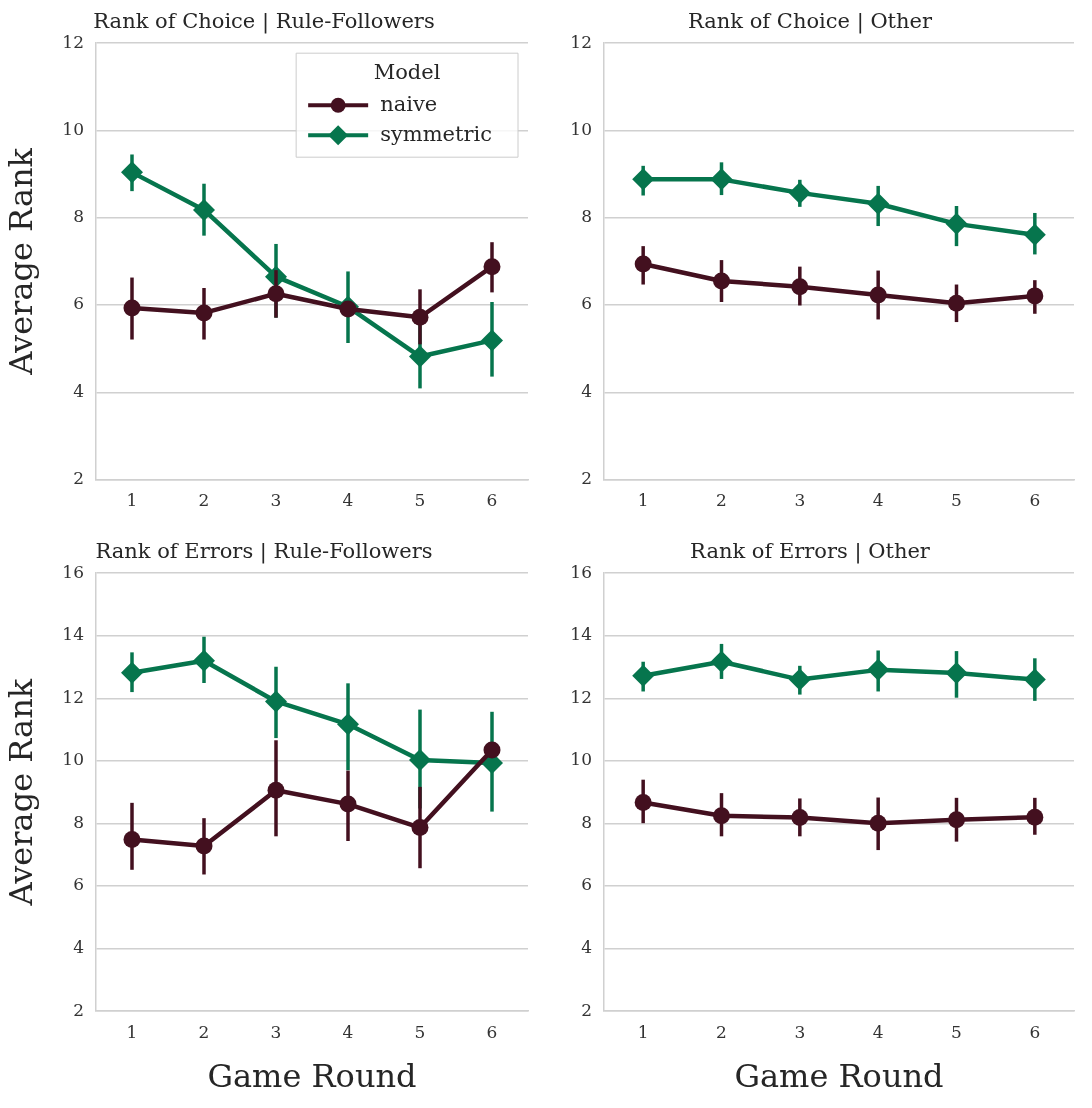 The width and height of the screenshot is (1092, 1108). Describe the element at coordinates (810, 552) in the screenshot. I see `chart-title: Rank of Errors | Other` at that location.